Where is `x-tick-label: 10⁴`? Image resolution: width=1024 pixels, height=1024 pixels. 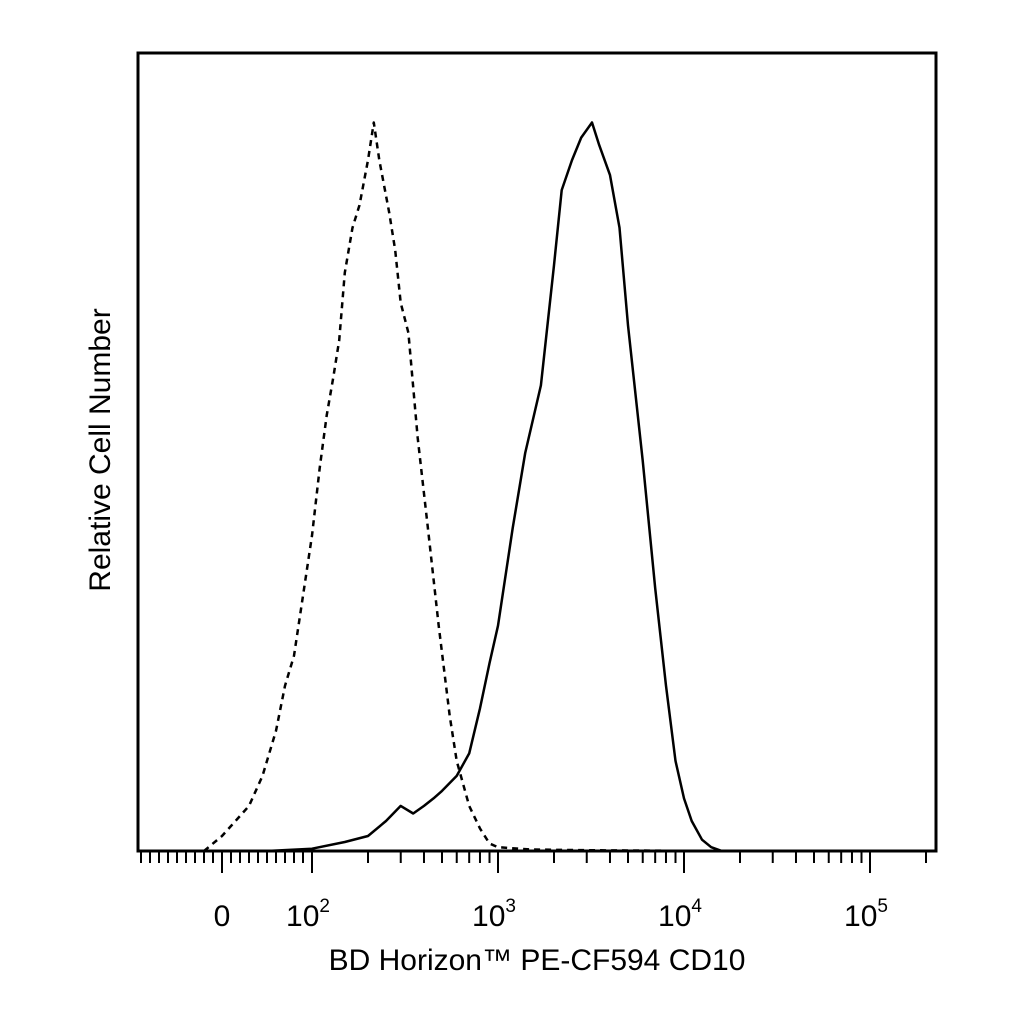
x-tick-label: 10⁴ is located at coordinates (680, 914).